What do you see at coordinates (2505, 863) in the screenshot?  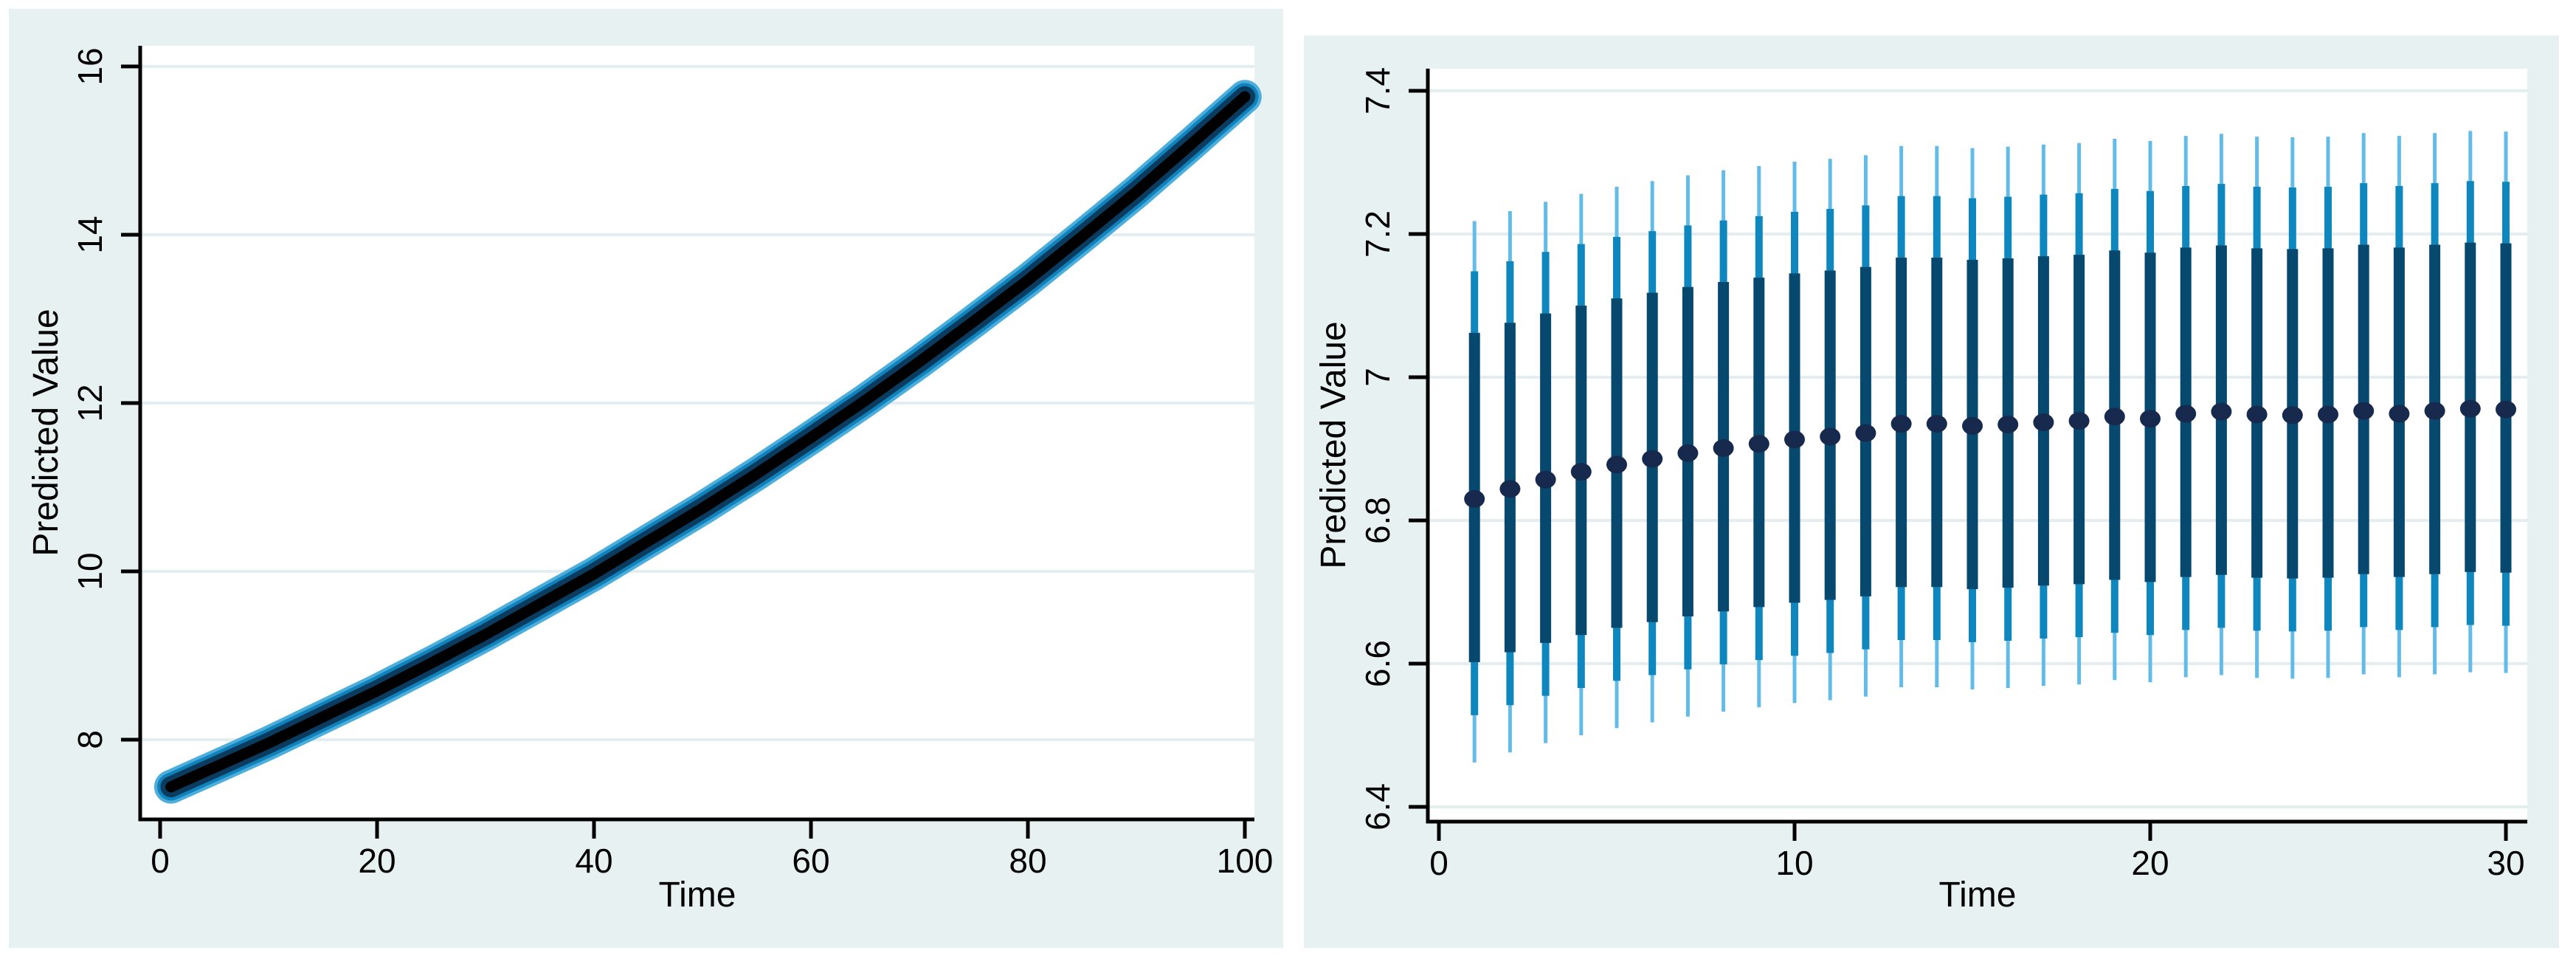 I see `x-tick-label: 30` at bounding box center [2505, 863].